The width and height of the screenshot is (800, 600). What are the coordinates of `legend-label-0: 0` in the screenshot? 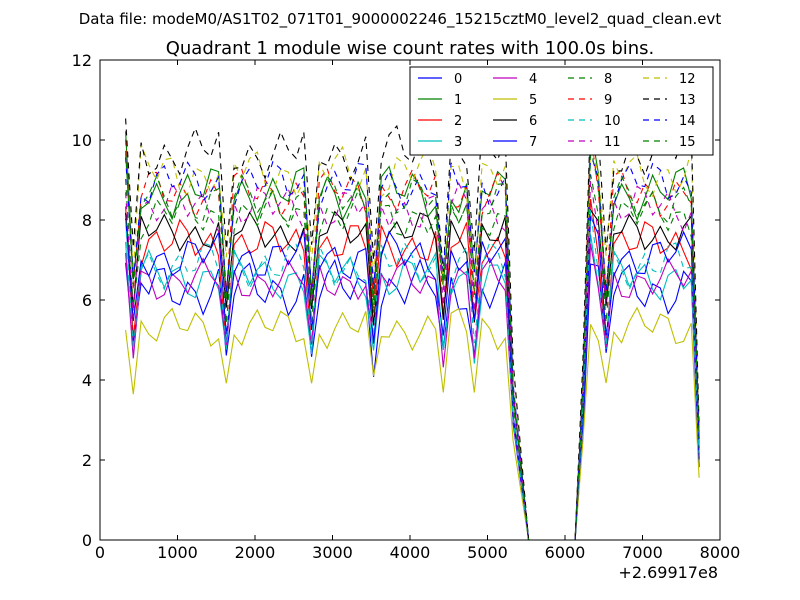 It's located at (458, 79).